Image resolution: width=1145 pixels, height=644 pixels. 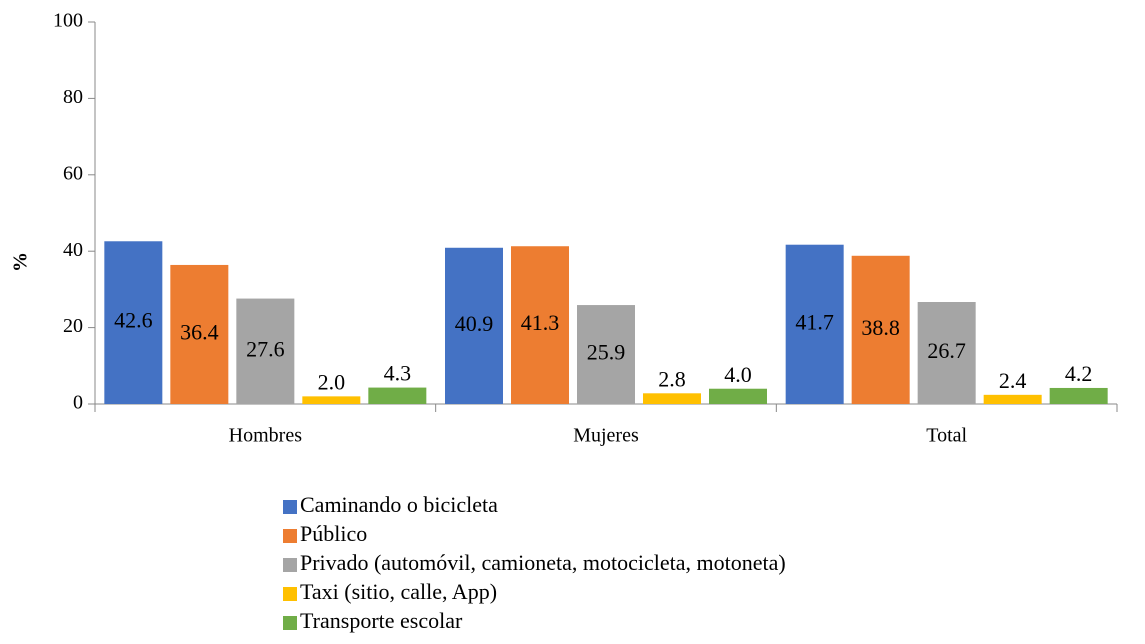 I want to click on data-label: 2.4, so click(x=1013, y=380).